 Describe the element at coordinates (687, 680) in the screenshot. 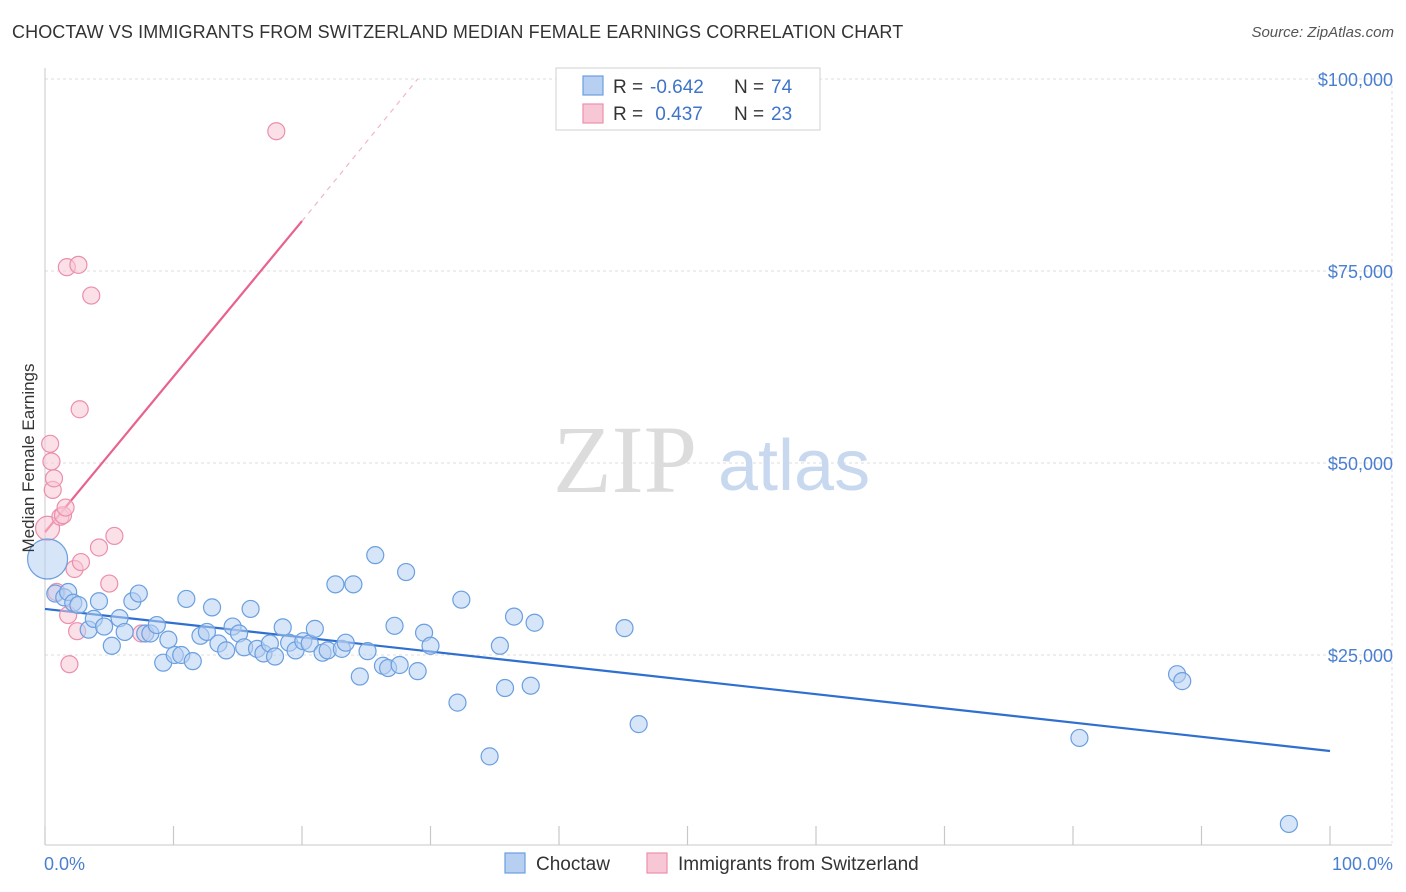

I see `trend-line-choctaw` at that location.